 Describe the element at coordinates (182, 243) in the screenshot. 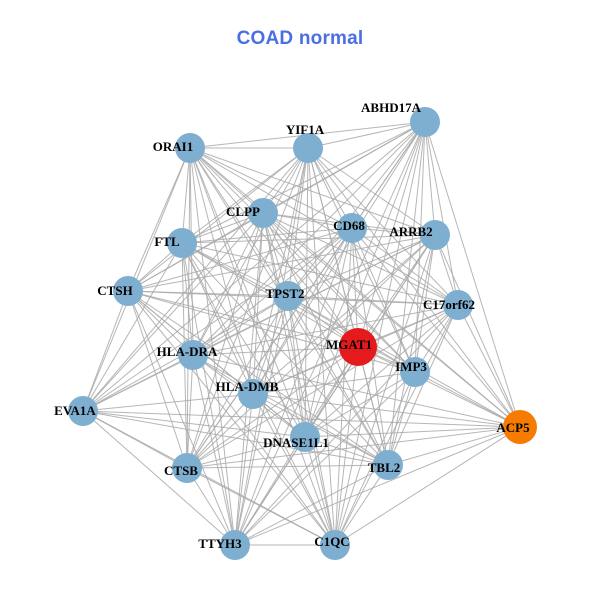

I see `graph-node-ftl` at that location.